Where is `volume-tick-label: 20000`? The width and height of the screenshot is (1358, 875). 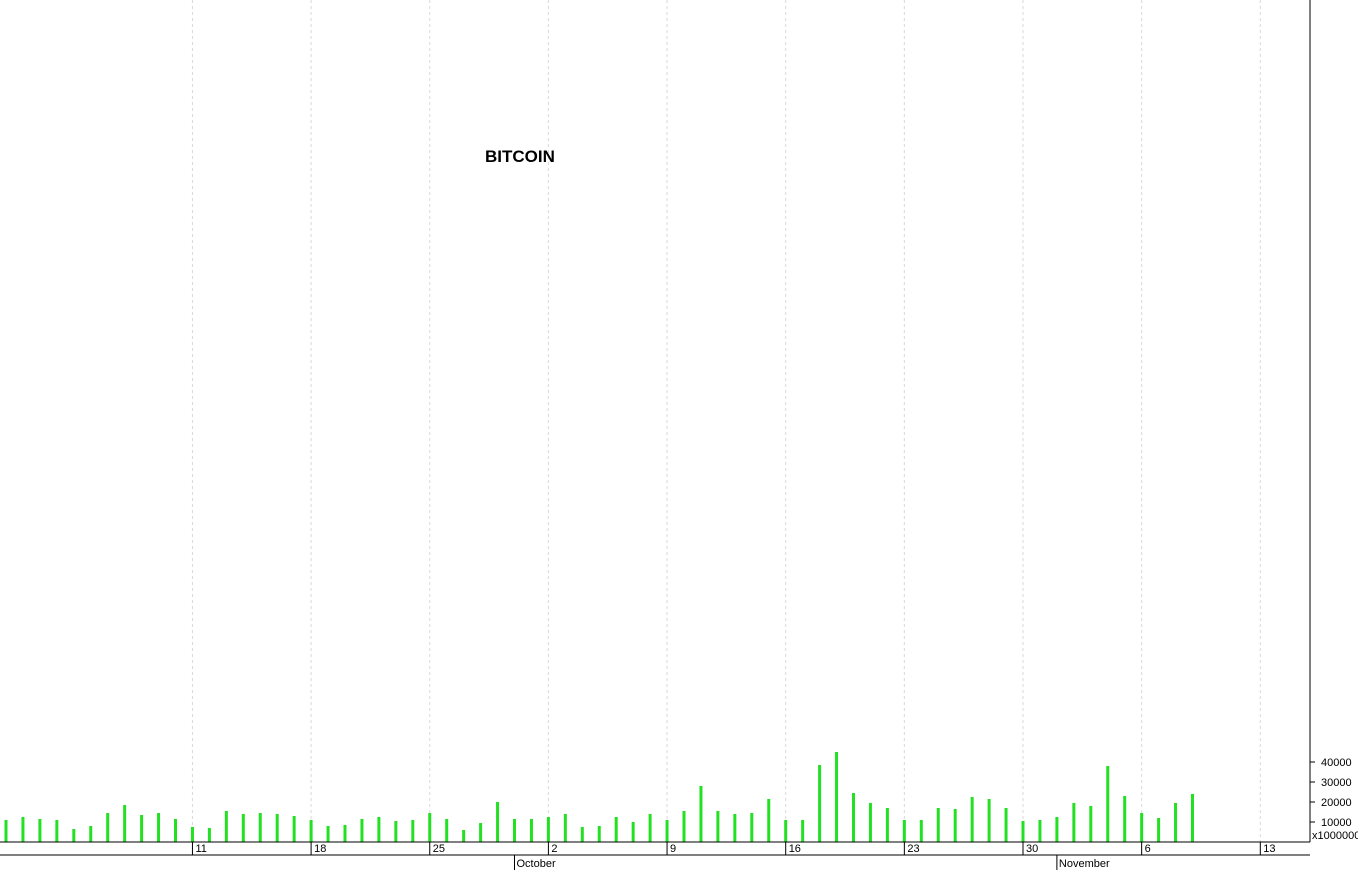
volume-tick-label: 20000 is located at coordinates (1336, 803).